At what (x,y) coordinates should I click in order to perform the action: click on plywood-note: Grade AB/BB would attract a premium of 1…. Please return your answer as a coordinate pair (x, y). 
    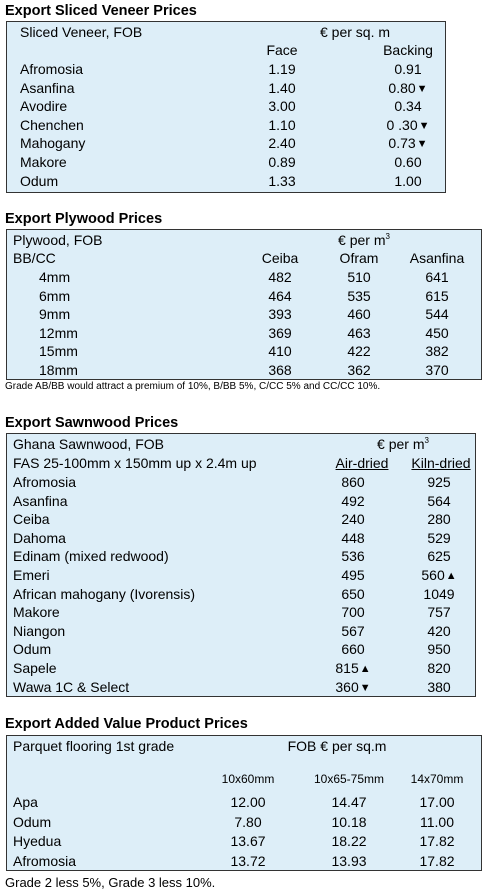
    Looking at the image, I should click on (193, 386).